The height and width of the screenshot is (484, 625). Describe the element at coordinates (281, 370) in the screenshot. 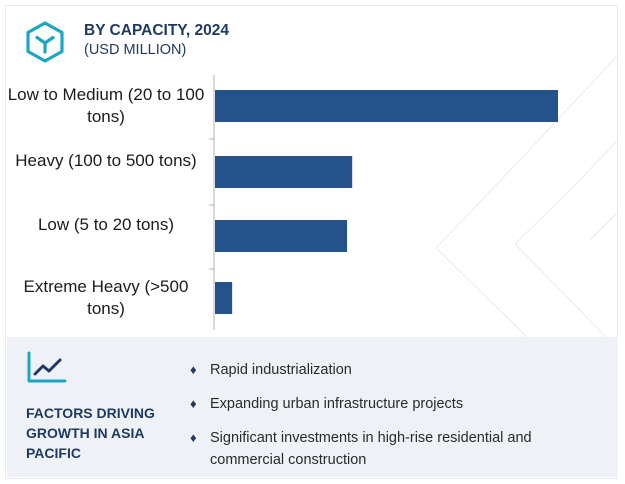

I see `factor-text: Rapid industrialization` at that location.